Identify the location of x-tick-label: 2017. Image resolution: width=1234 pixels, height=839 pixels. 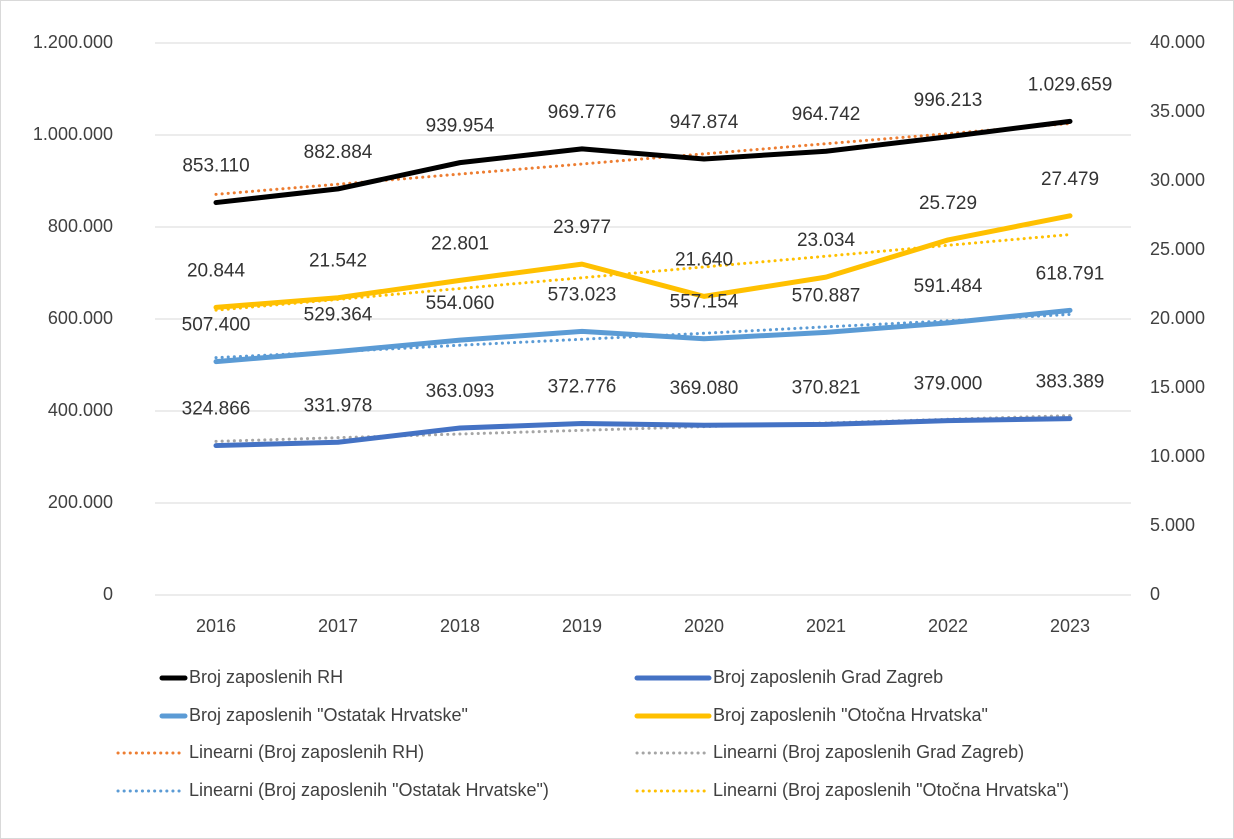
(338, 626).